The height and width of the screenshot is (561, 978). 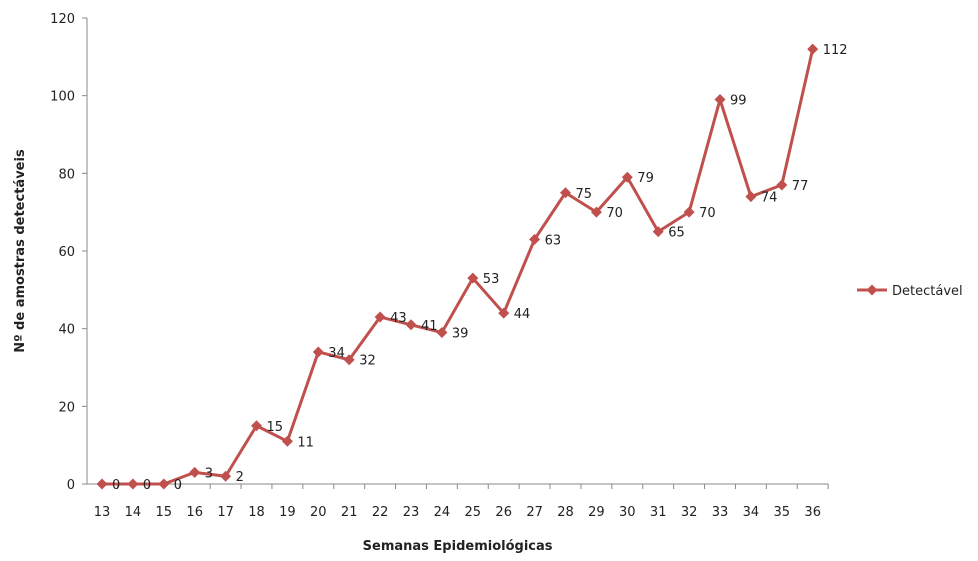 I want to click on legend-marker-diamond-icon, so click(x=872, y=290).